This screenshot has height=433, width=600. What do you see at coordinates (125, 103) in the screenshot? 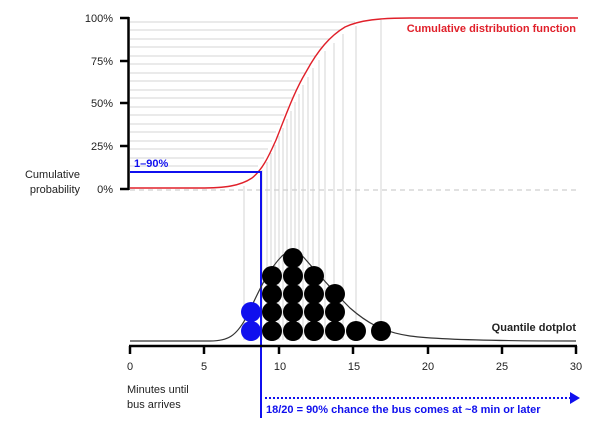
I see `y-axis` at bounding box center [125, 103].